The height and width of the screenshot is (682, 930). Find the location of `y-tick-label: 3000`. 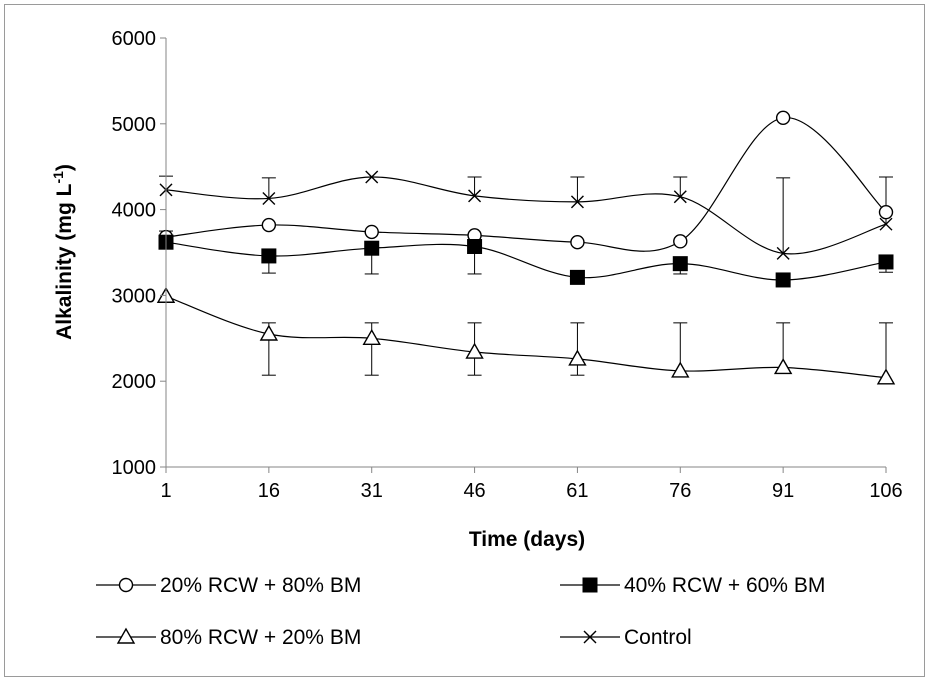

y-tick-label: 3000 is located at coordinates (134, 296).